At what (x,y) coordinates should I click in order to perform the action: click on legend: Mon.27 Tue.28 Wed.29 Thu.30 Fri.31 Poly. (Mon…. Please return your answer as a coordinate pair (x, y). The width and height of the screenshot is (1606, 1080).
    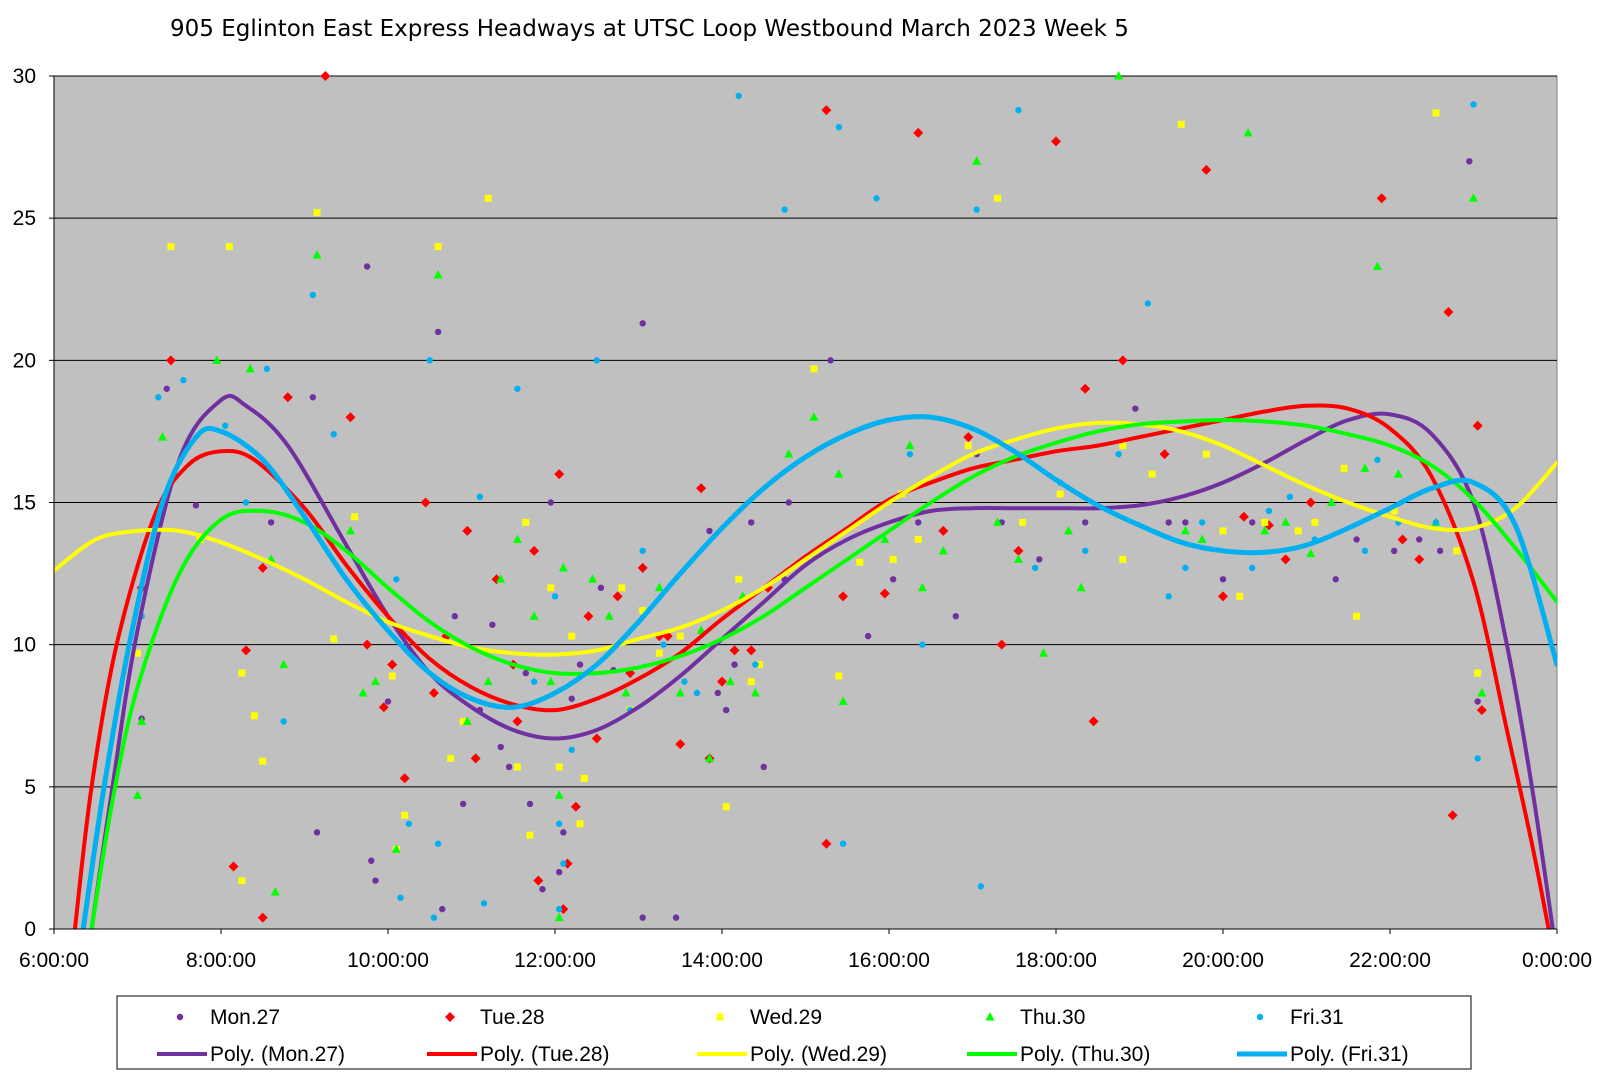
    Looking at the image, I should click on (794, 1032).